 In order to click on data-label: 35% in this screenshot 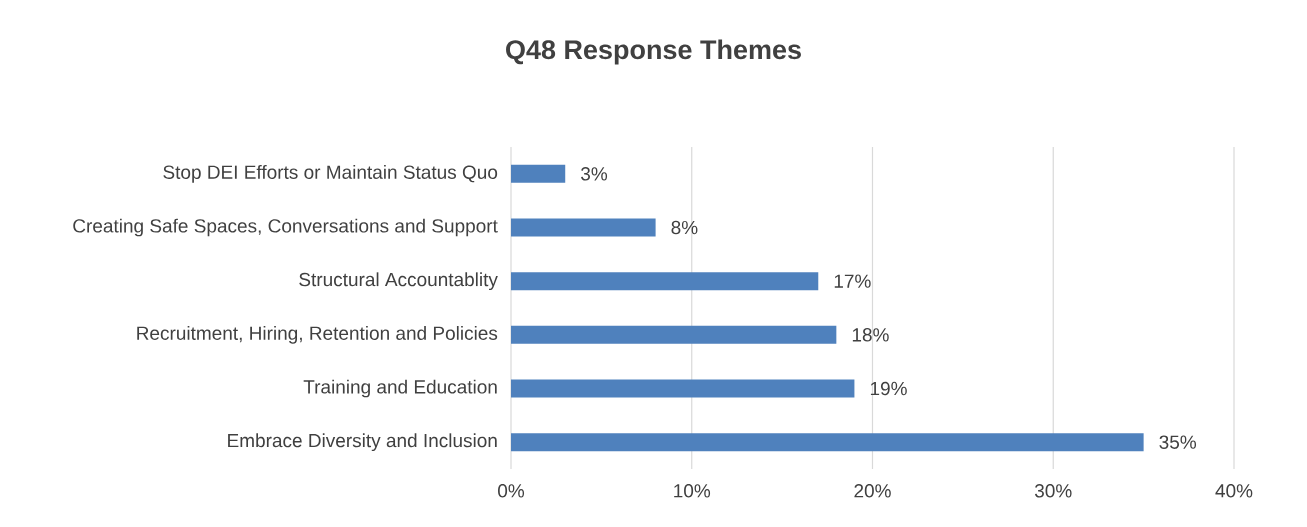, I will do `click(1178, 442)`.